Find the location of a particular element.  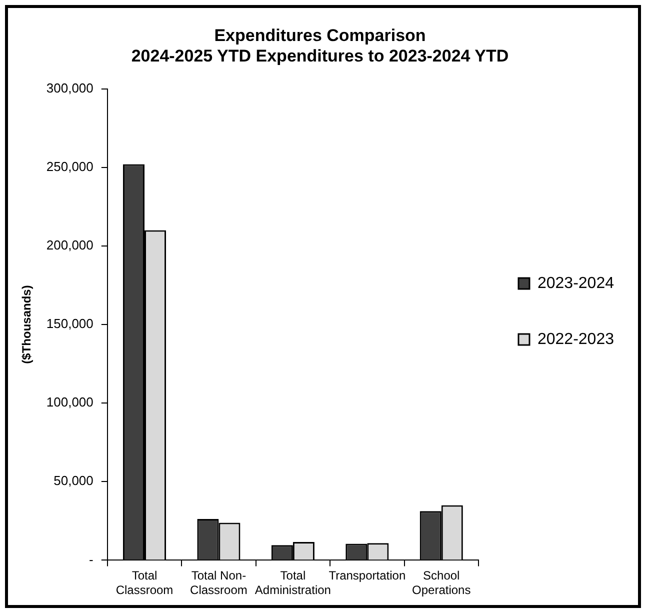

y-tick-label: 200,000 is located at coordinates (70, 245).